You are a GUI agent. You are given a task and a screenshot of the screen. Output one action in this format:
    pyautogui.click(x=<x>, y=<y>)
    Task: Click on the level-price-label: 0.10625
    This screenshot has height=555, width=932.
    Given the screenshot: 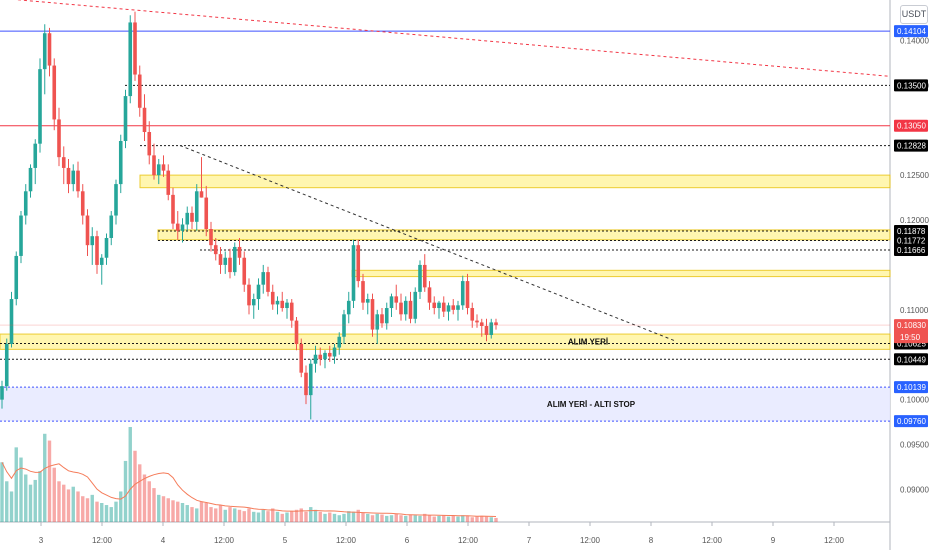 What is the action you would take?
    pyautogui.click(x=911, y=344)
    